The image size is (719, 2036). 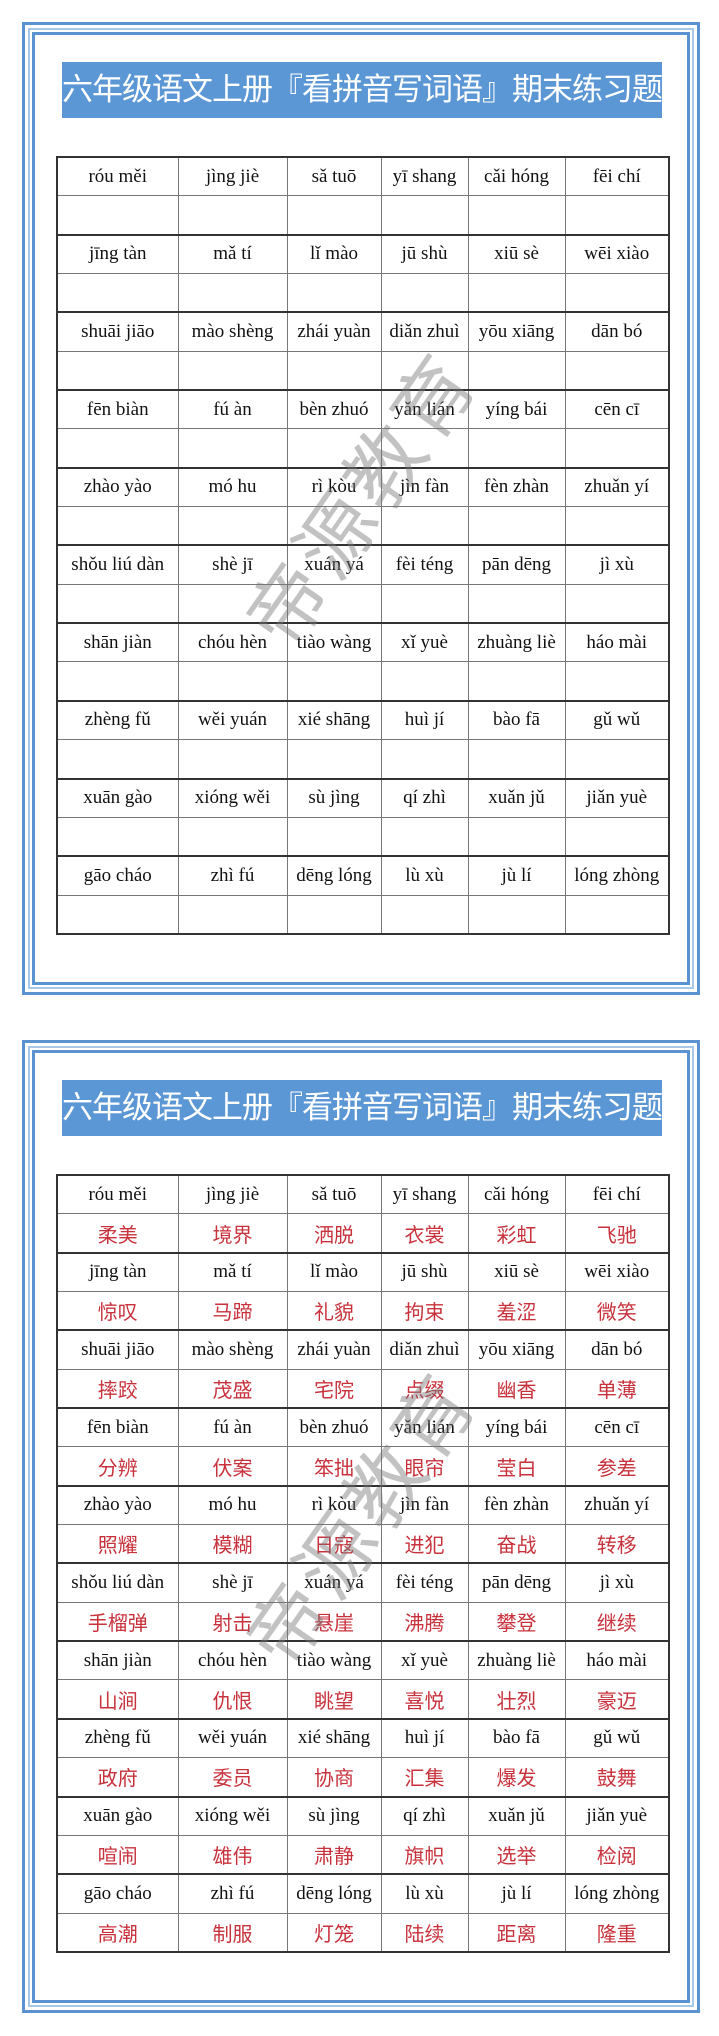 I want to click on pinyin-cell: jù lí, so click(x=516, y=875).